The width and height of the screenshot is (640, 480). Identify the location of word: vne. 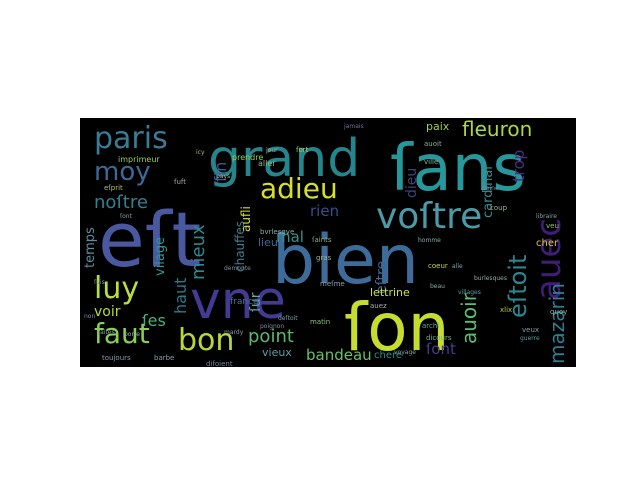
(238, 301).